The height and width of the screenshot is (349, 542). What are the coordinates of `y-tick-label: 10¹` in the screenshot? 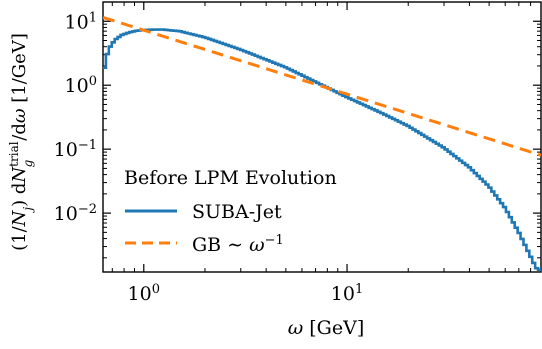 It's located at (81, 21).